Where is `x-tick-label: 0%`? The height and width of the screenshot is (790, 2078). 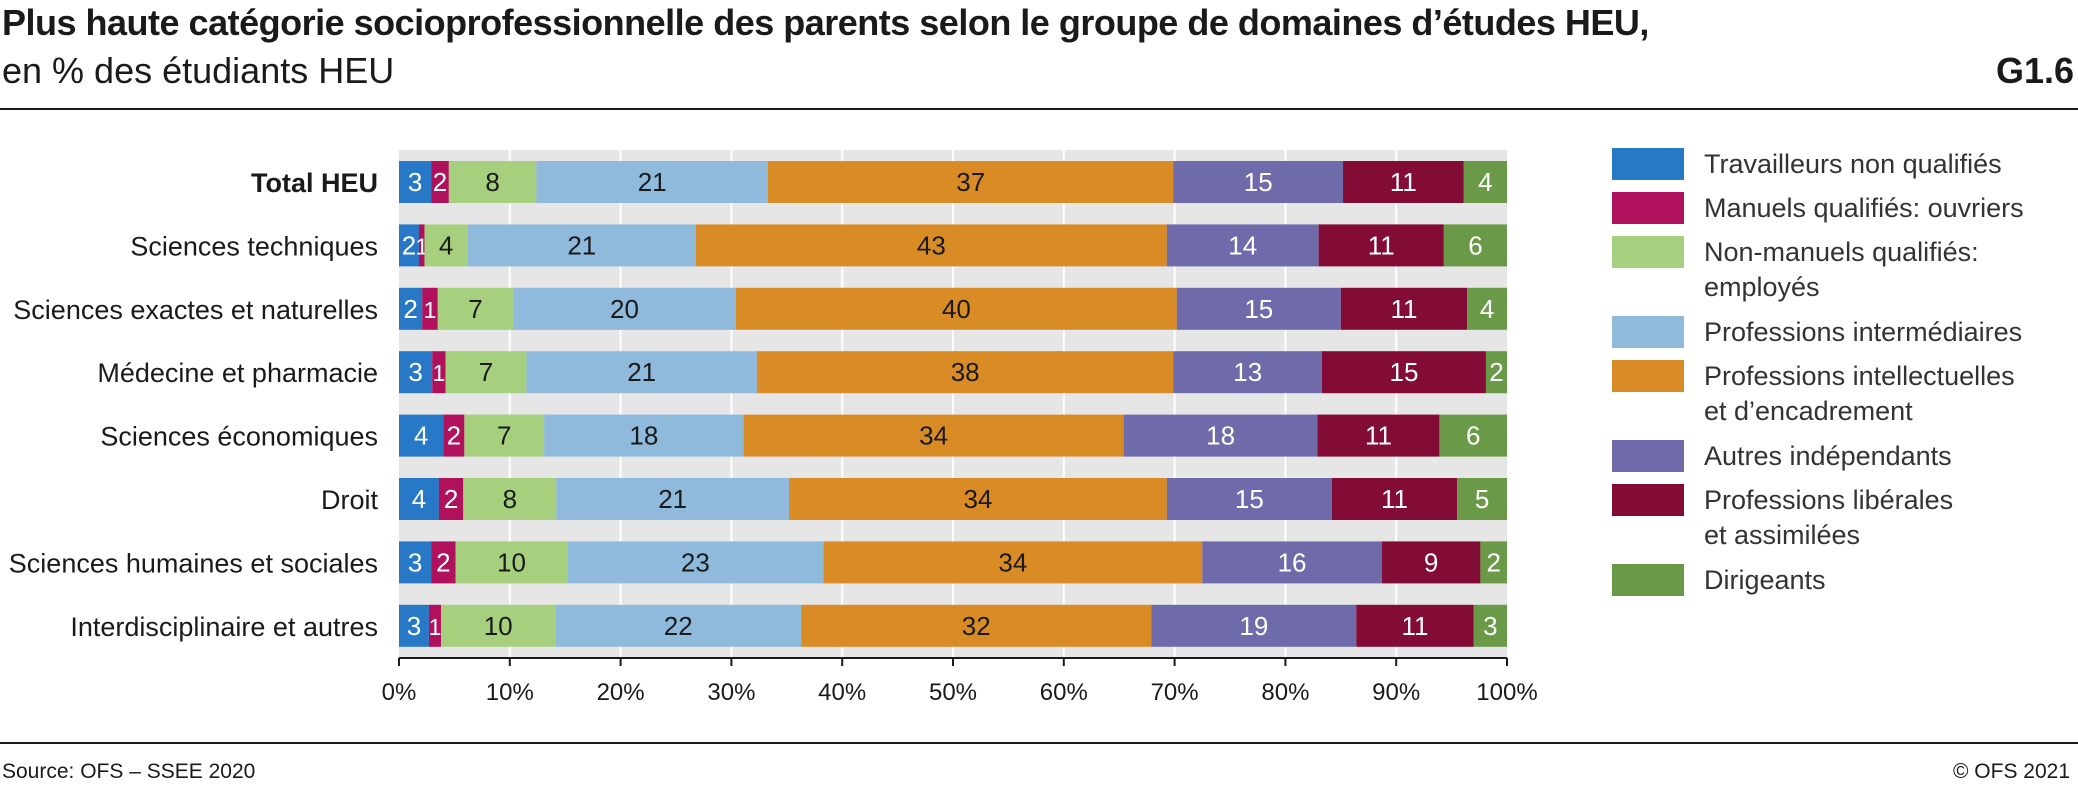
x-tick-label: 0% is located at coordinates (399, 692).